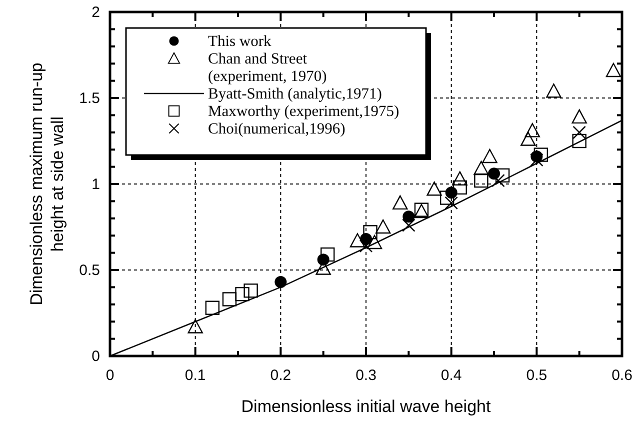 Image resolution: width=636 pixels, height=424 pixels. What do you see at coordinates (277, 129) in the screenshot?
I see `legend-label: Choi(numerical,1996)` at bounding box center [277, 129].